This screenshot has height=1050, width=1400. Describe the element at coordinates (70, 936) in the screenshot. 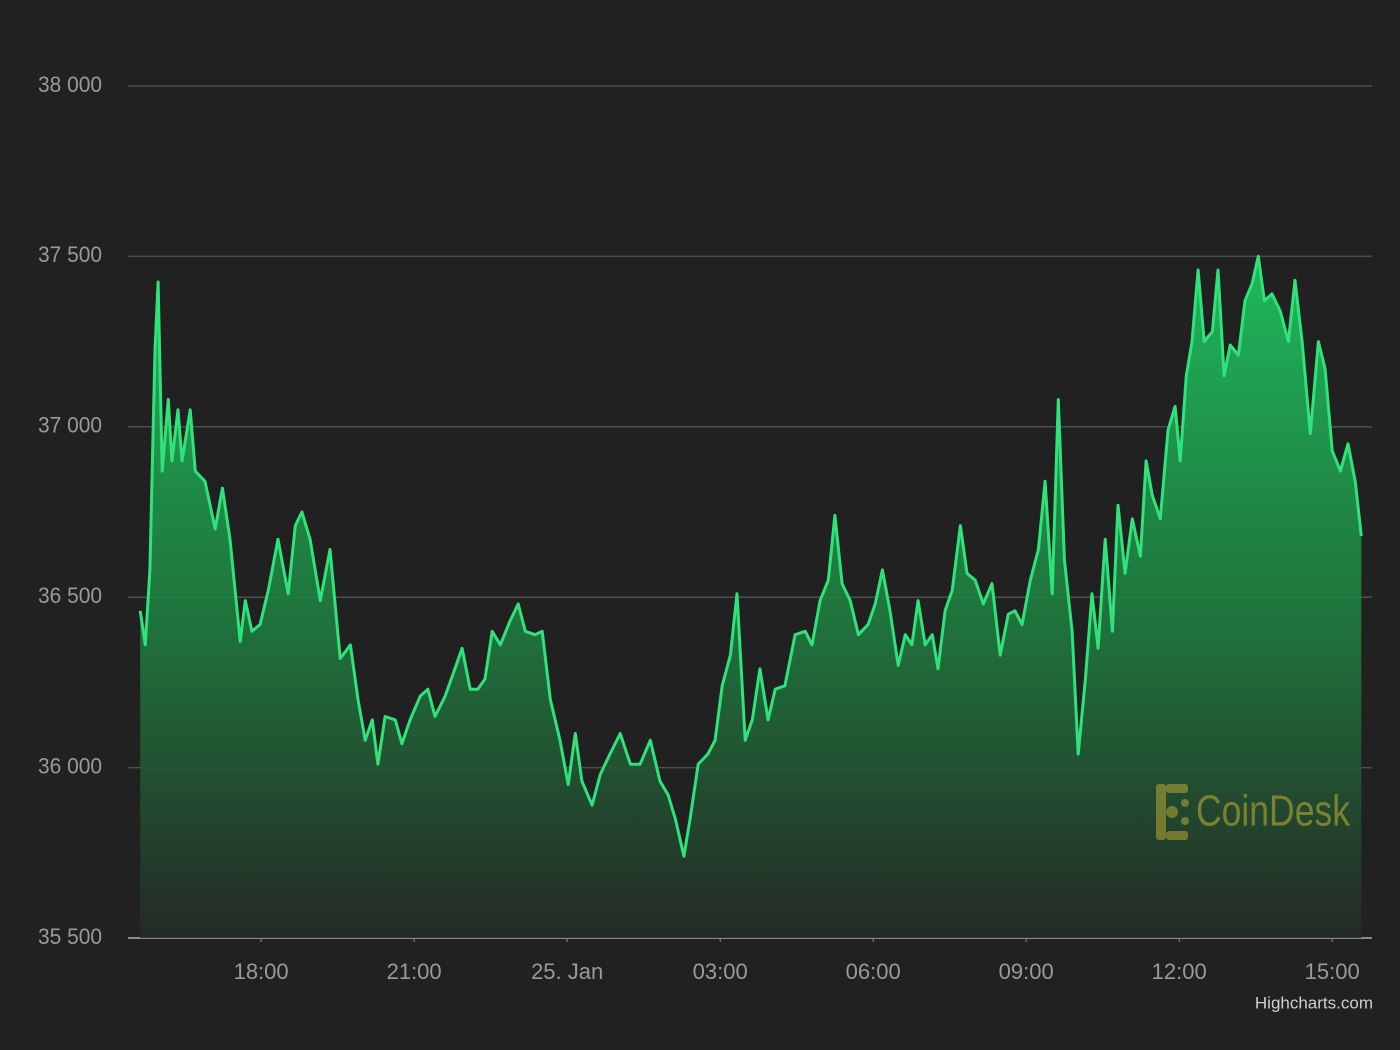

I see `y-tick-label: 35 500` at that location.